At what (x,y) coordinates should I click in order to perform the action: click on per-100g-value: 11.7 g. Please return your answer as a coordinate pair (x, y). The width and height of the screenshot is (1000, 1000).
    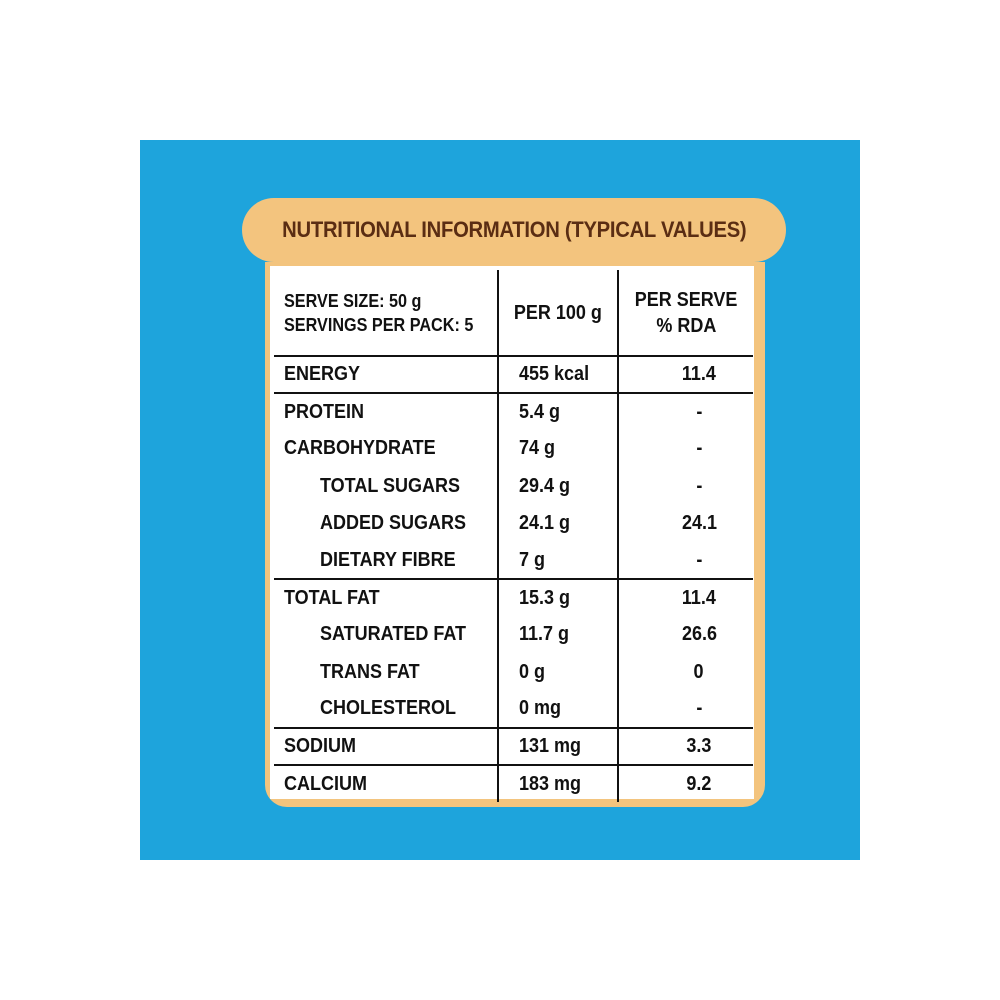
    Looking at the image, I should click on (544, 634).